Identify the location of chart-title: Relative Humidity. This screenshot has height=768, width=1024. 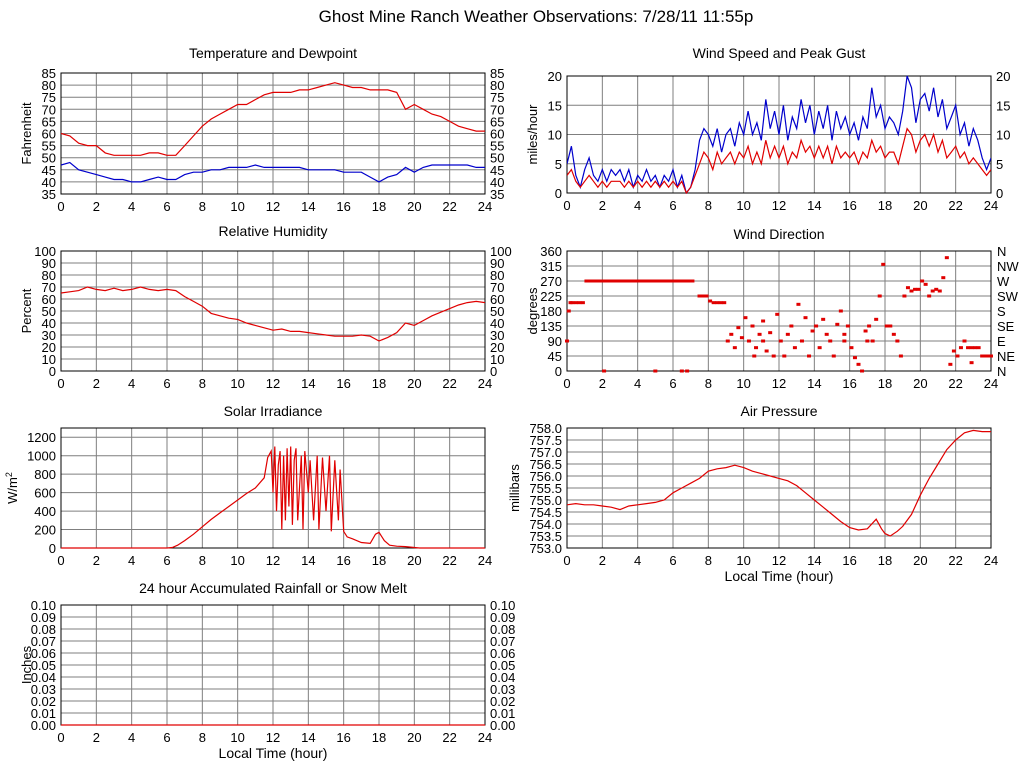
(273, 231).